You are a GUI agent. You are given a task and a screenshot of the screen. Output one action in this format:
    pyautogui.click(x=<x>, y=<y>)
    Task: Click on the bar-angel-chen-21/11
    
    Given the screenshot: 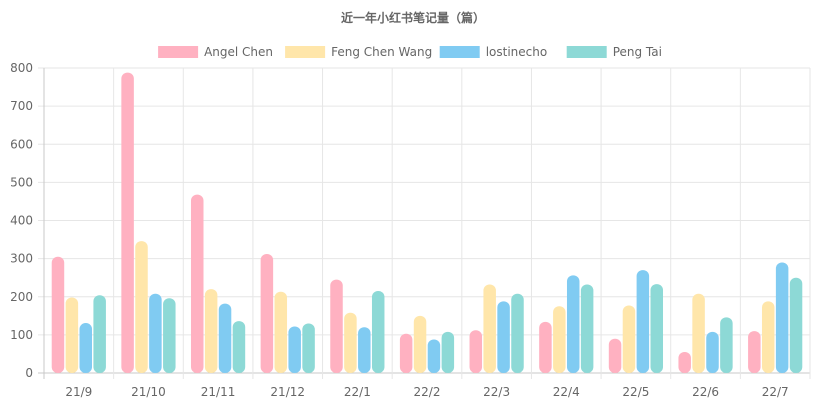 What is the action you would take?
    pyautogui.click(x=197, y=283)
    